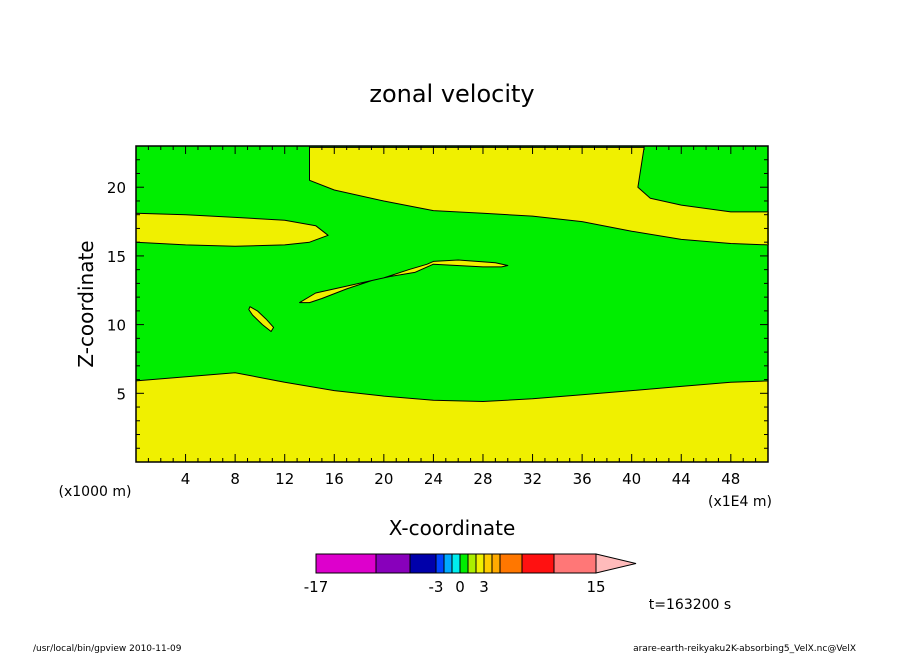 The height and width of the screenshot is (654, 904). I want to click on x-tick-label: 28, so click(482, 479).